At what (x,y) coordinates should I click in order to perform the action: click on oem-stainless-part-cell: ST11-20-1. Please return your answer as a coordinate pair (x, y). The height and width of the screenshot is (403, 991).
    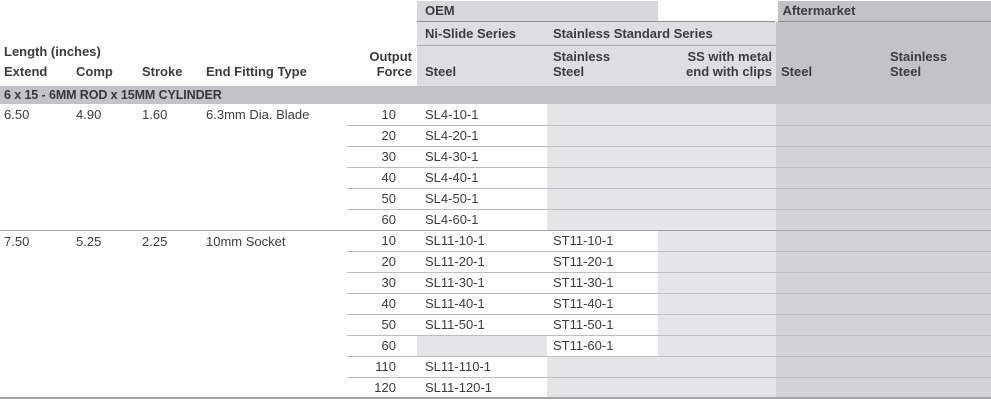
    Looking at the image, I should click on (602, 261).